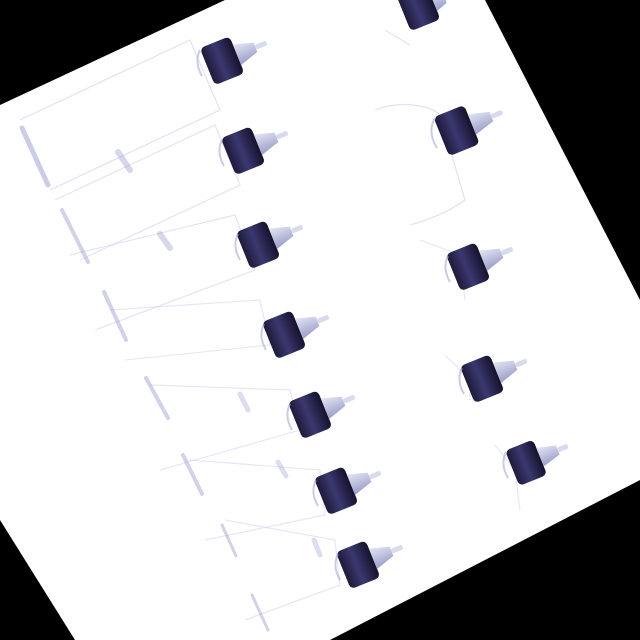  Describe the element at coordinates (370, 564) in the screenshot. I see `bottle-7-cap` at that location.